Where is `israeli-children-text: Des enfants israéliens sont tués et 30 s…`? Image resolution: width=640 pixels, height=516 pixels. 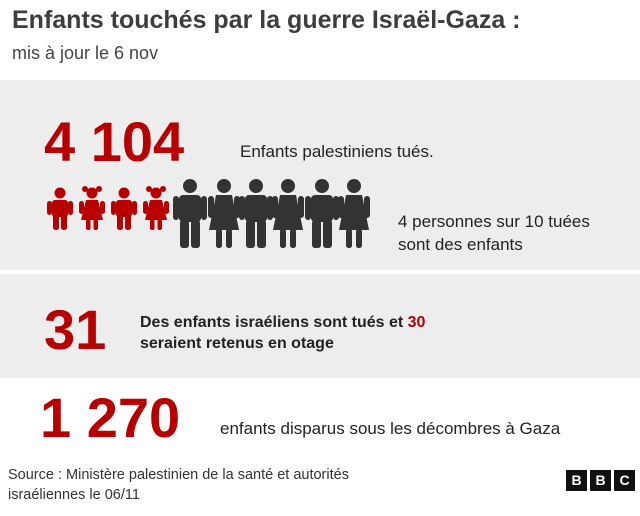
israeli-children-text: Des enfants israéliens sont tués et 30 s… is located at coordinates (282, 333).